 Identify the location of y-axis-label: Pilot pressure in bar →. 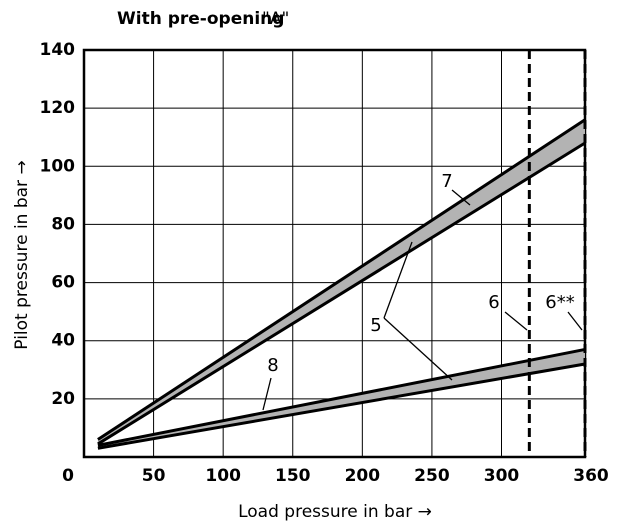
(22, 254).